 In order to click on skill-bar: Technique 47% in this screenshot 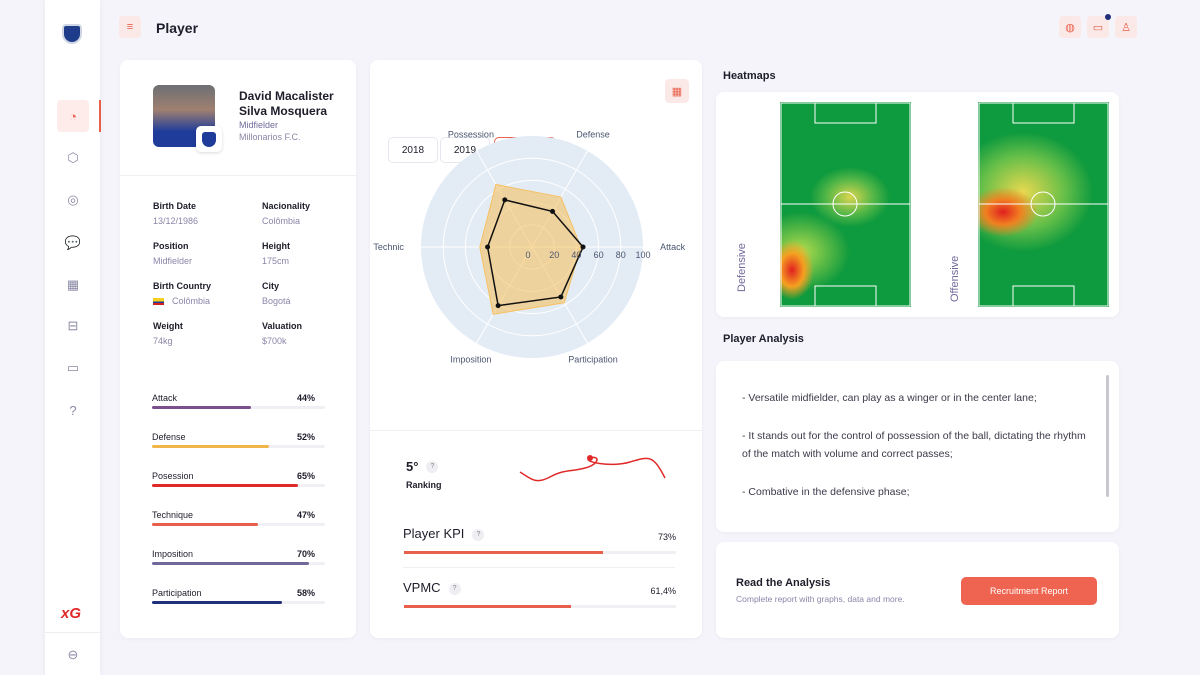, I will do `click(238, 518)`.